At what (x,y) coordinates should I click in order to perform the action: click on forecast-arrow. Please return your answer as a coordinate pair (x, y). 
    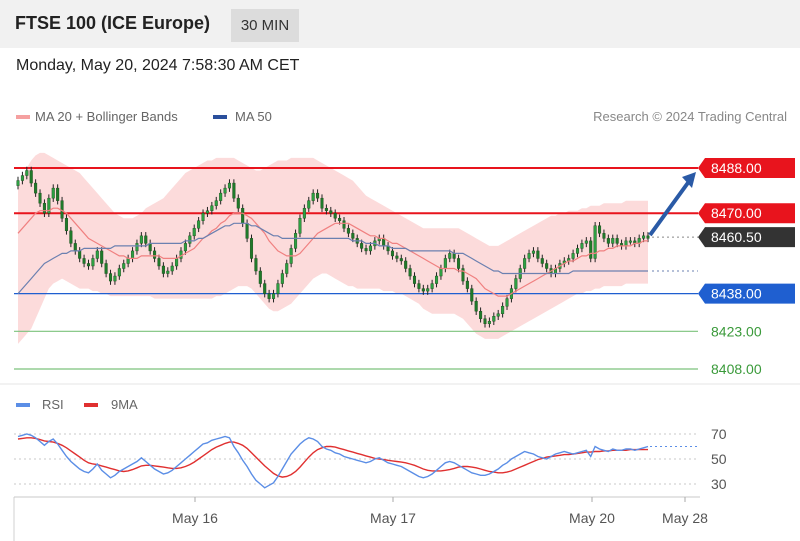
    Looking at the image, I should click on (670, 207).